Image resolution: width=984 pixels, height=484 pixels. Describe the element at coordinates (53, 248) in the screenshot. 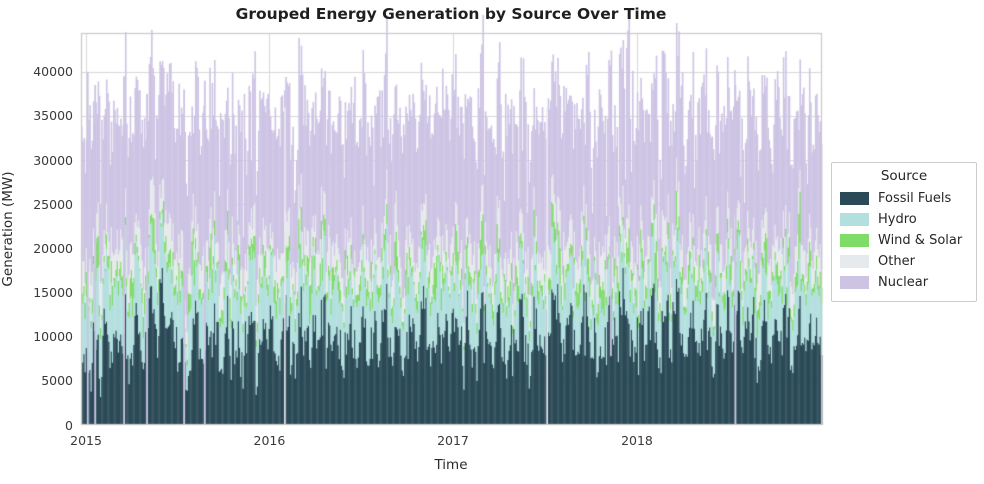

I see `y-tick-label: 20000` at that location.